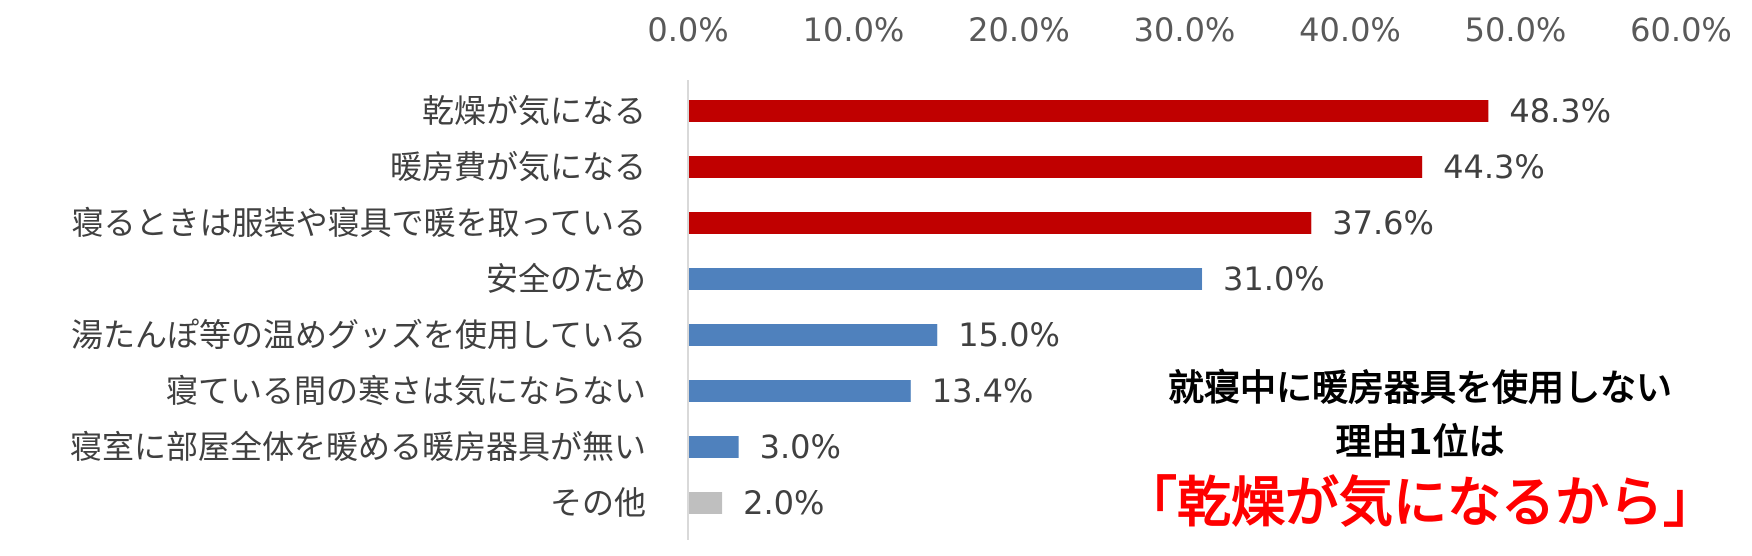 The width and height of the screenshot is (1752, 556). Describe the element at coordinates (783, 503) in the screenshot. I see `value-label: 2.0%` at that location.